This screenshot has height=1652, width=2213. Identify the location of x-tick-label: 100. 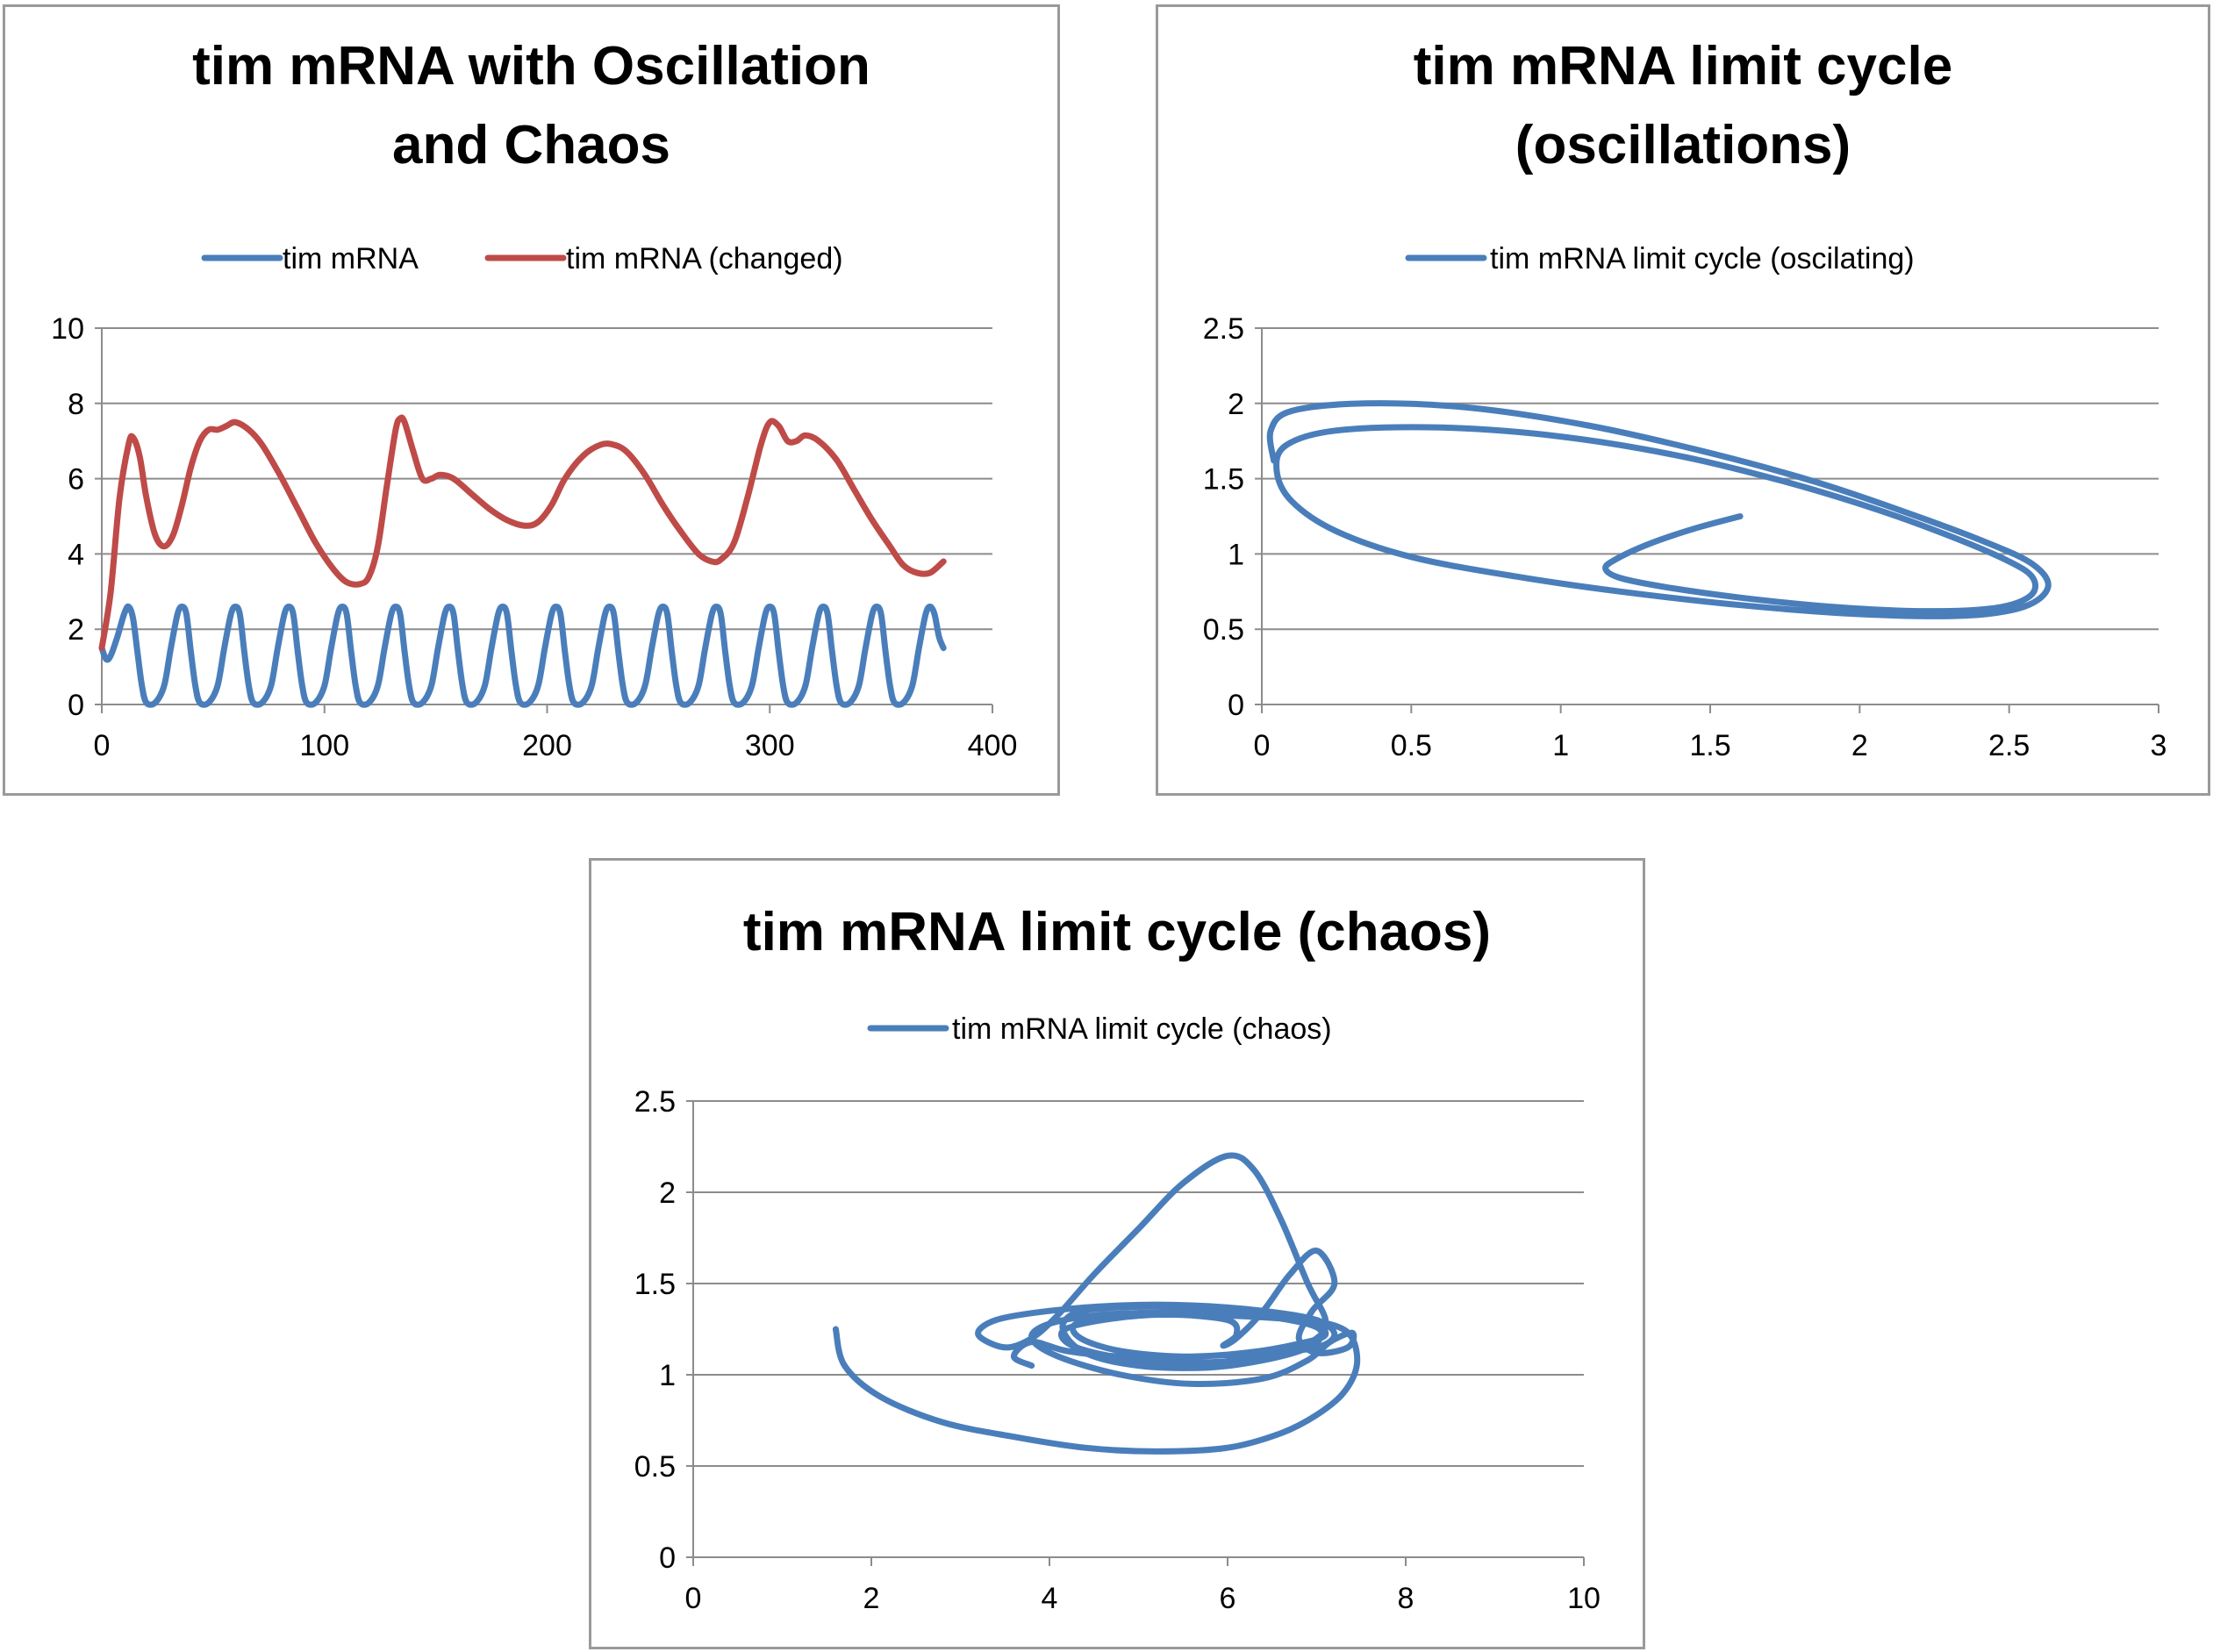
(324, 746).